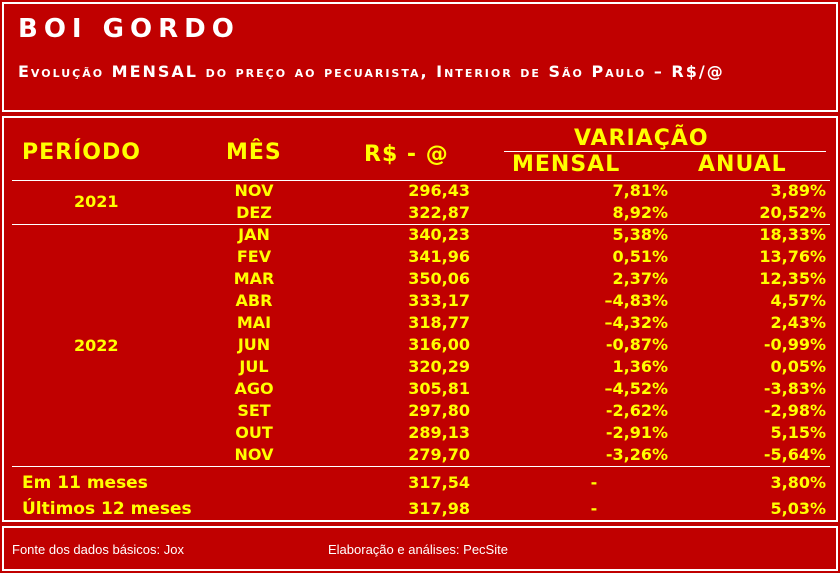 This screenshot has width=840, height=573. I want to click on period-2021: 2021, so click(96, 201).